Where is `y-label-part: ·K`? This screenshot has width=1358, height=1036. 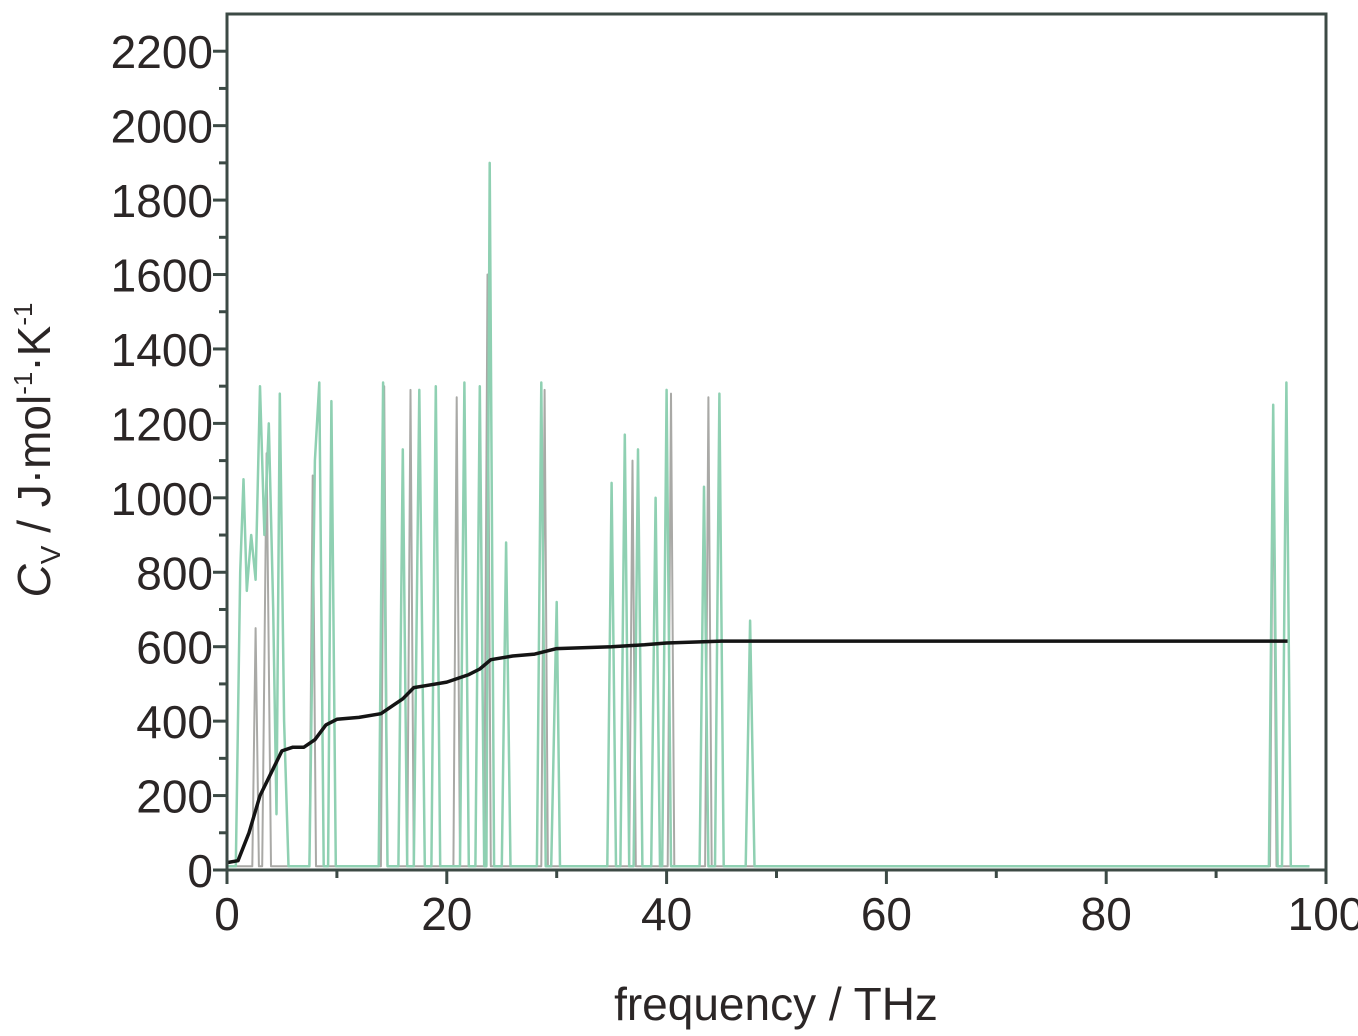
y-label-part: ·K is located at coordinates (34, 348).